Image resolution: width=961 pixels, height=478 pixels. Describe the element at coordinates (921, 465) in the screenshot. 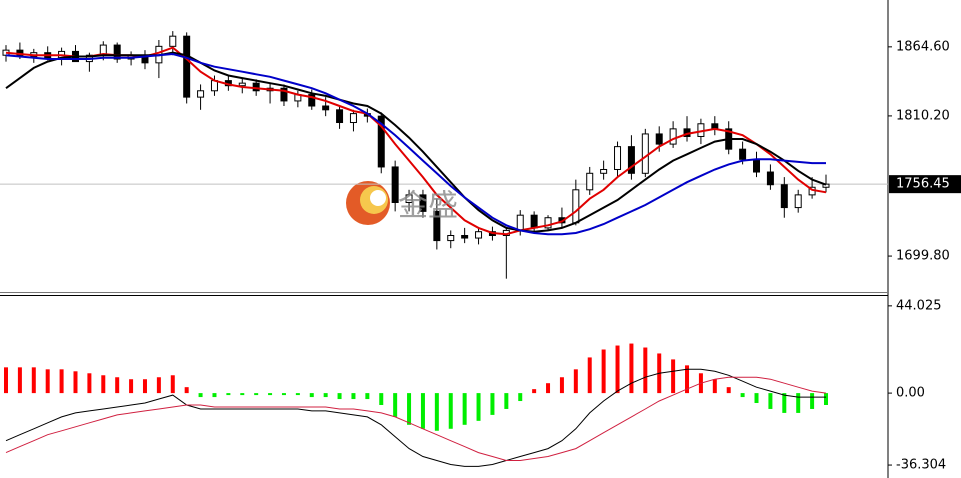

I see `y-tick-label: -36.304` at that location.